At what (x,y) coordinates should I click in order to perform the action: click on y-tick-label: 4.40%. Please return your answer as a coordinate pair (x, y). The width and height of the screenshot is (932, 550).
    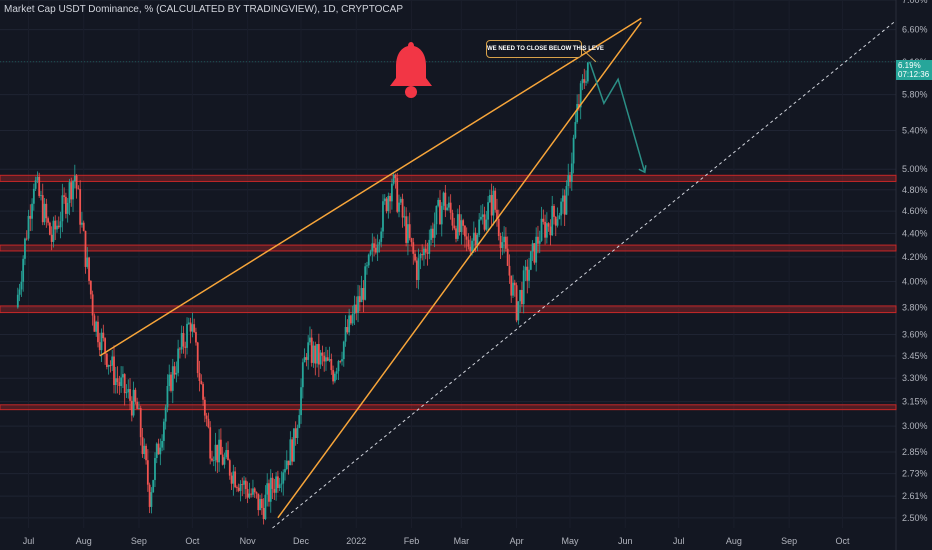
    Looking at the image, I should click on (915, 234).